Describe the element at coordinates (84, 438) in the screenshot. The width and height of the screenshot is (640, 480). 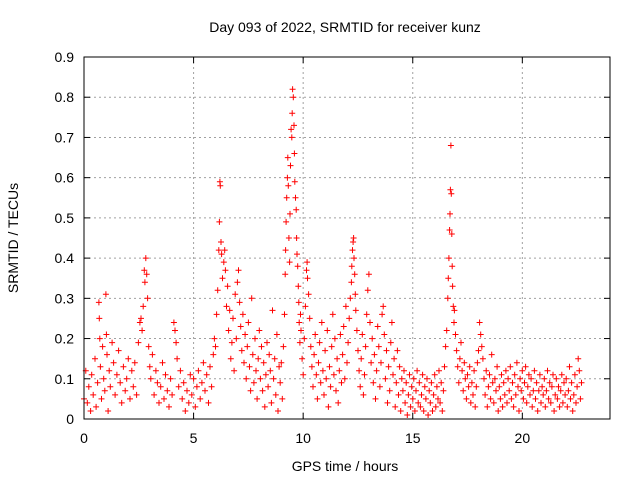
I see `x-tick-label: 0` at that location.